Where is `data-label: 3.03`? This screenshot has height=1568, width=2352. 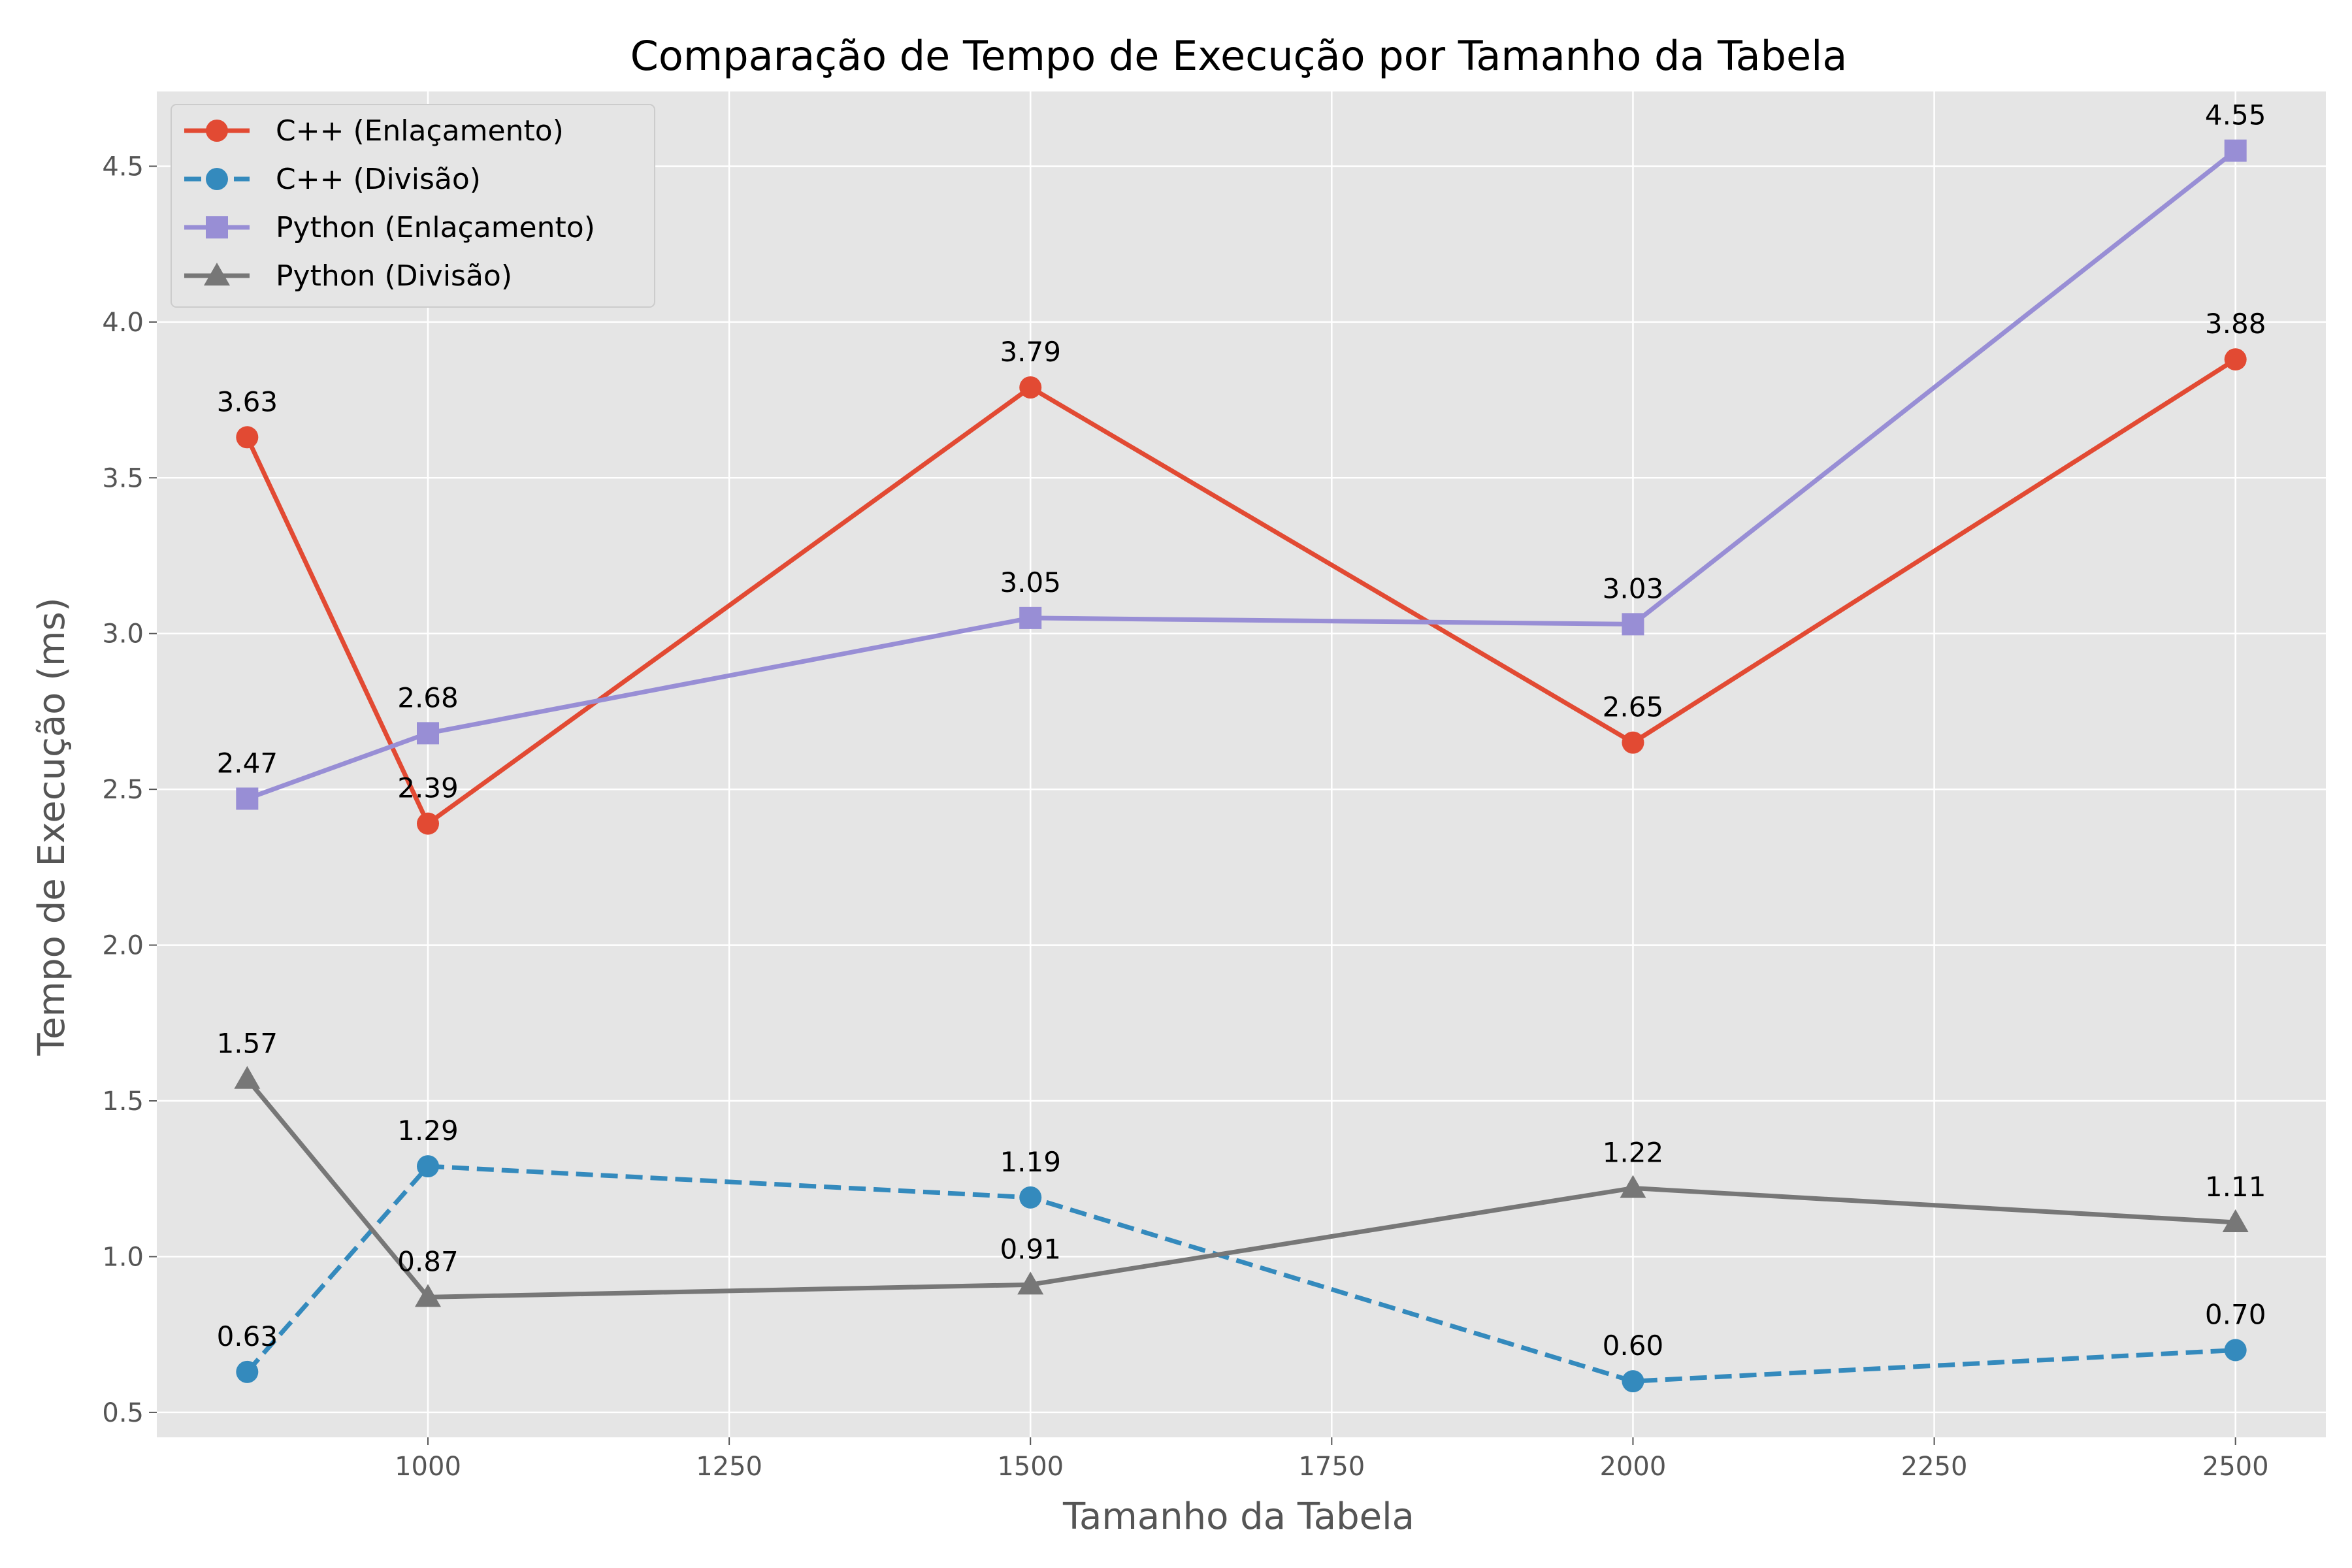
data-label: 3.03 is located at coordinates (1633, 588).